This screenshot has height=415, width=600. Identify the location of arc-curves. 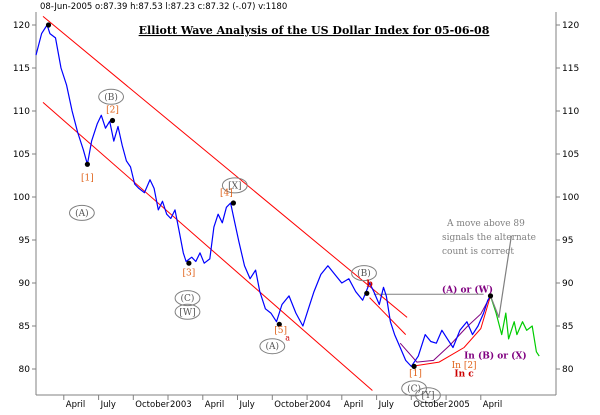
(445, 331).